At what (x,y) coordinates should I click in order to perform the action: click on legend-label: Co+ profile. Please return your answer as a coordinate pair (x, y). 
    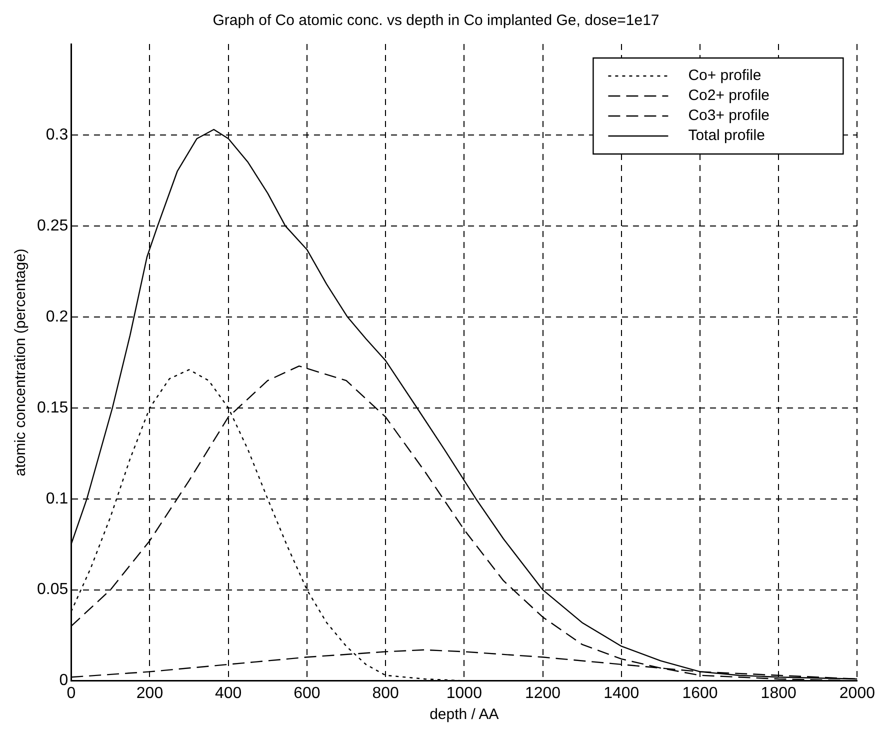
    Looking at the image, I should click on (725, 75).